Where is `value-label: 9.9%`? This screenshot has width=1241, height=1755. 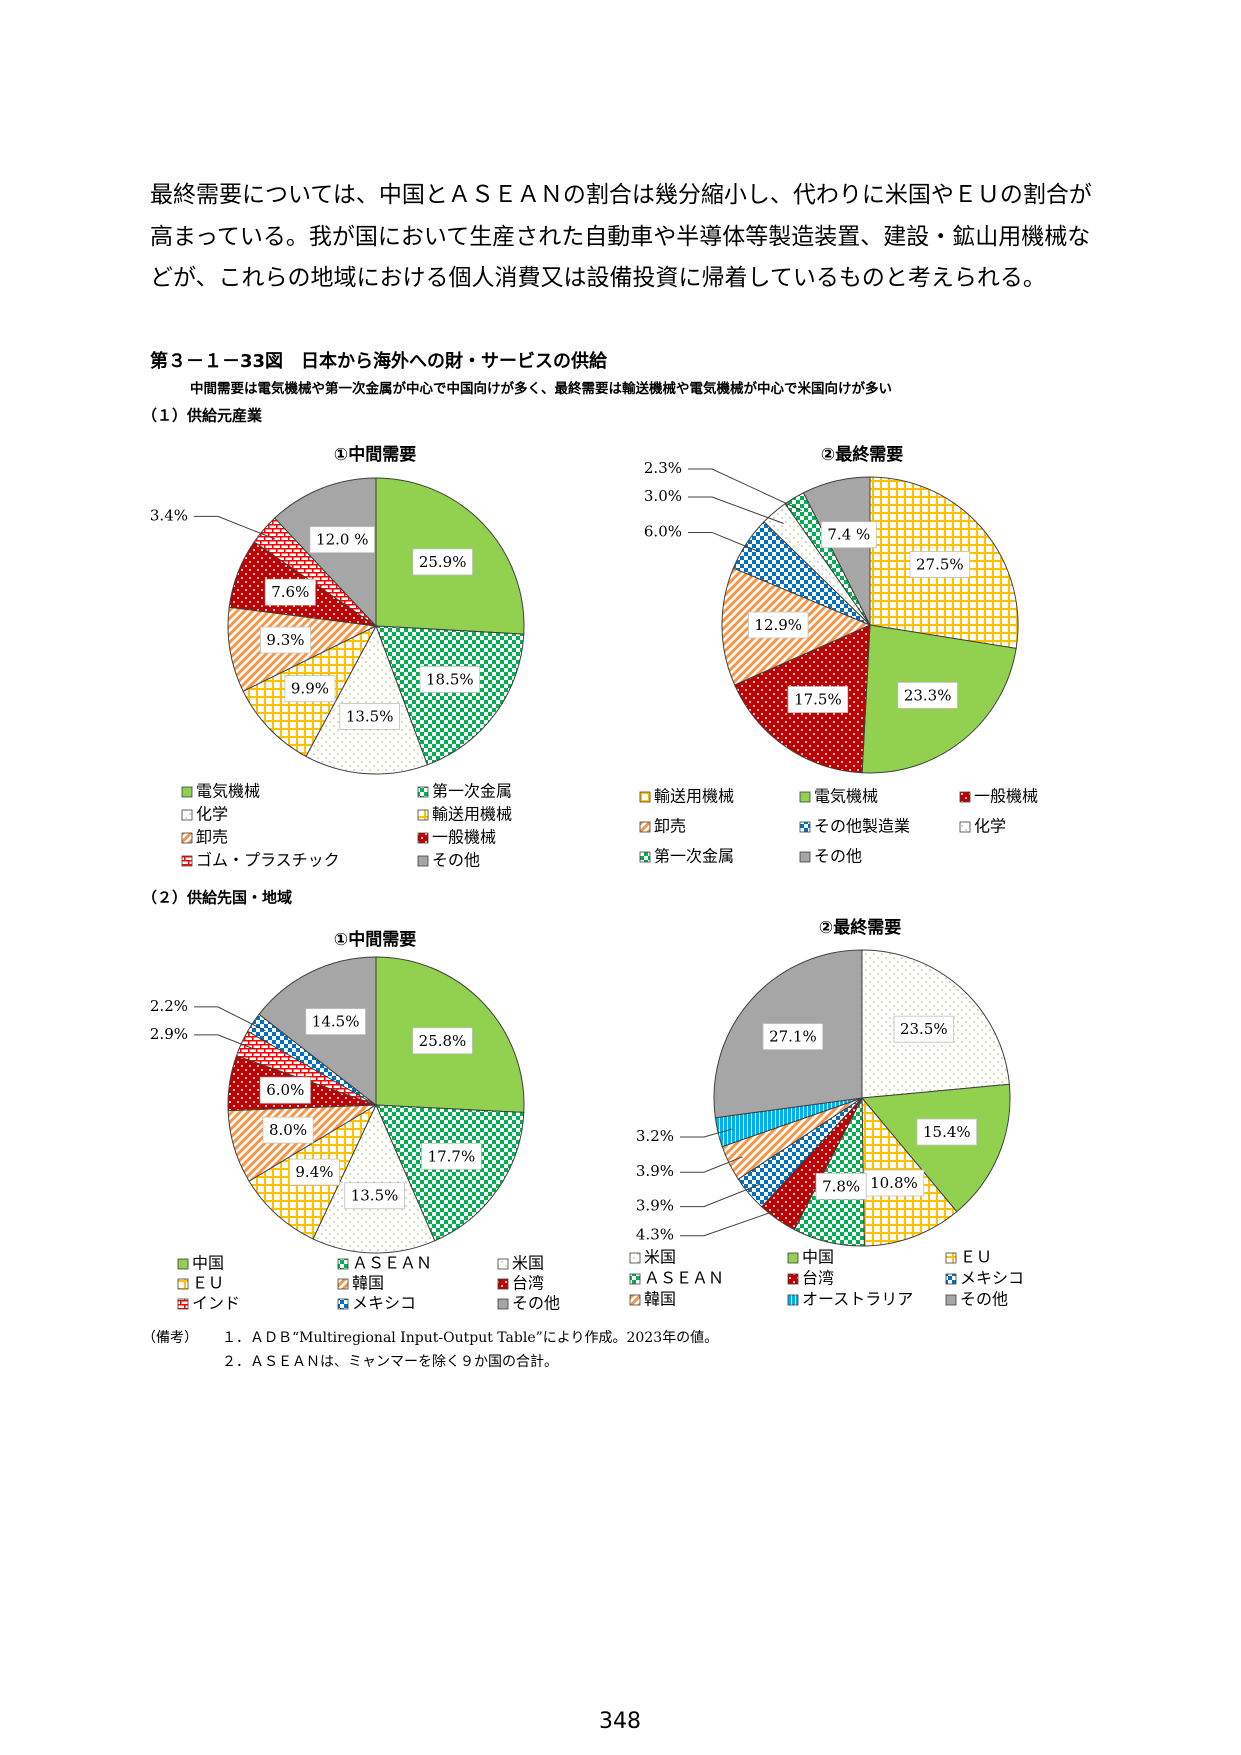
value-label: 9.9% is located at coordinates (310, 689).